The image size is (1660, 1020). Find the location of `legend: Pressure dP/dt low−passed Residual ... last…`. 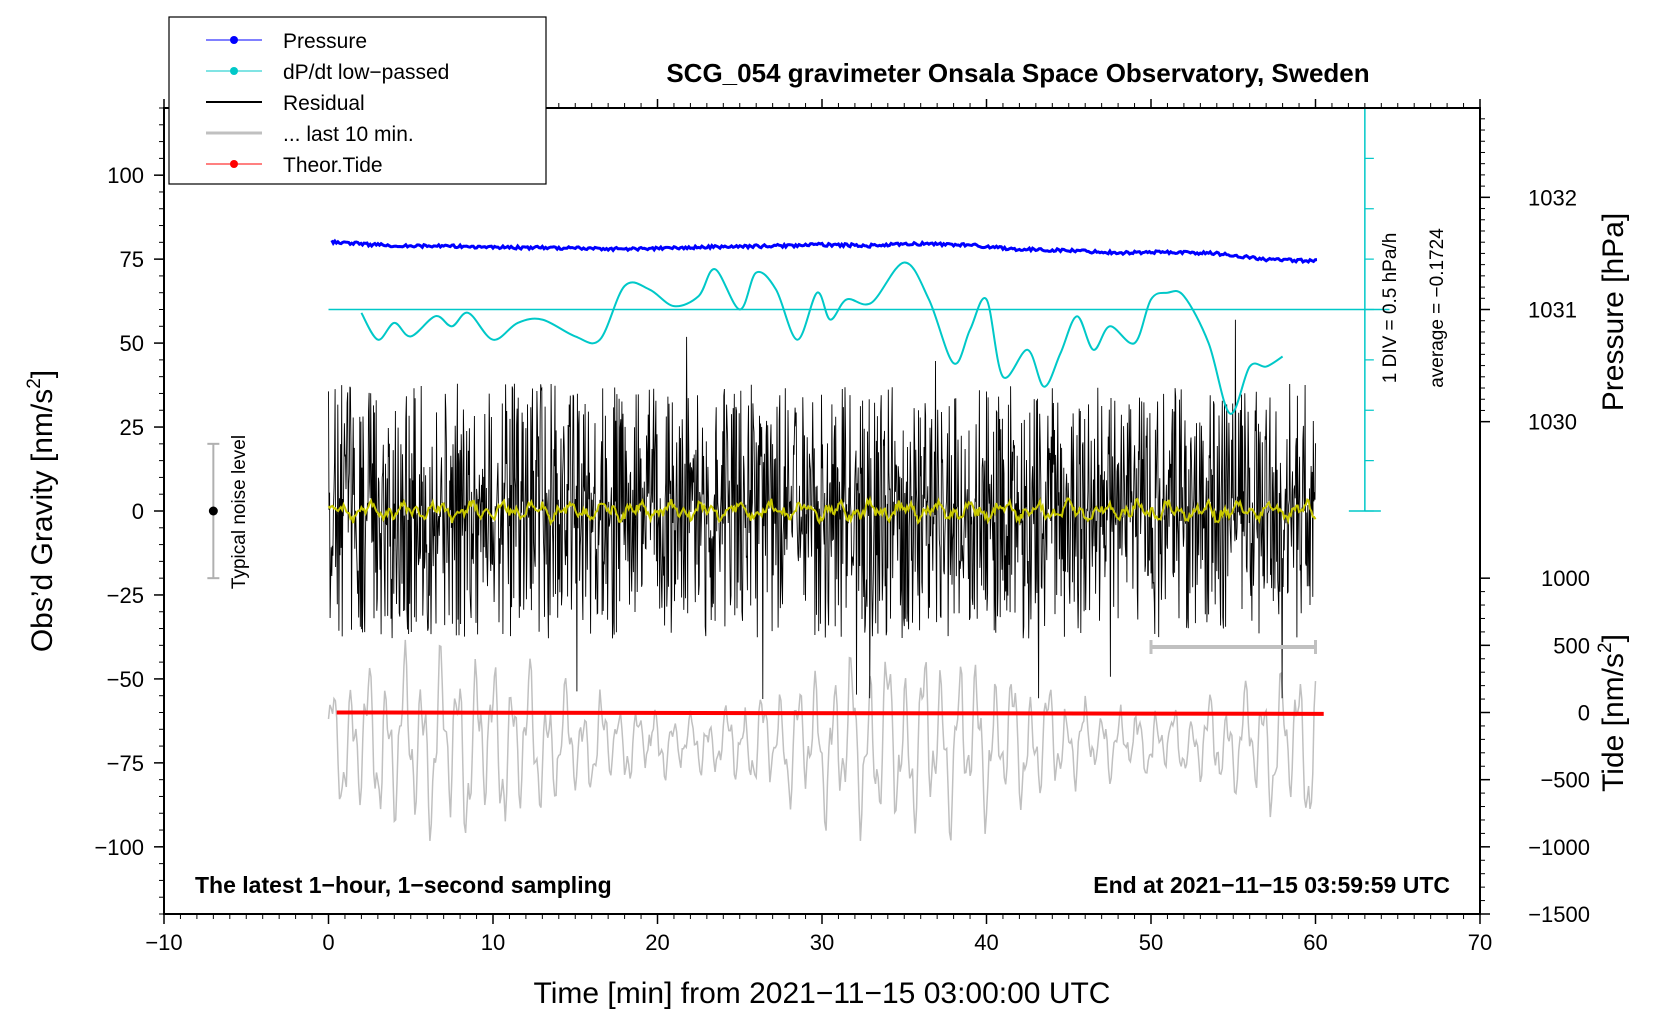

legend: Pressure dP/dt low−passed Residual ... last… is located at coordinates (357, 100).